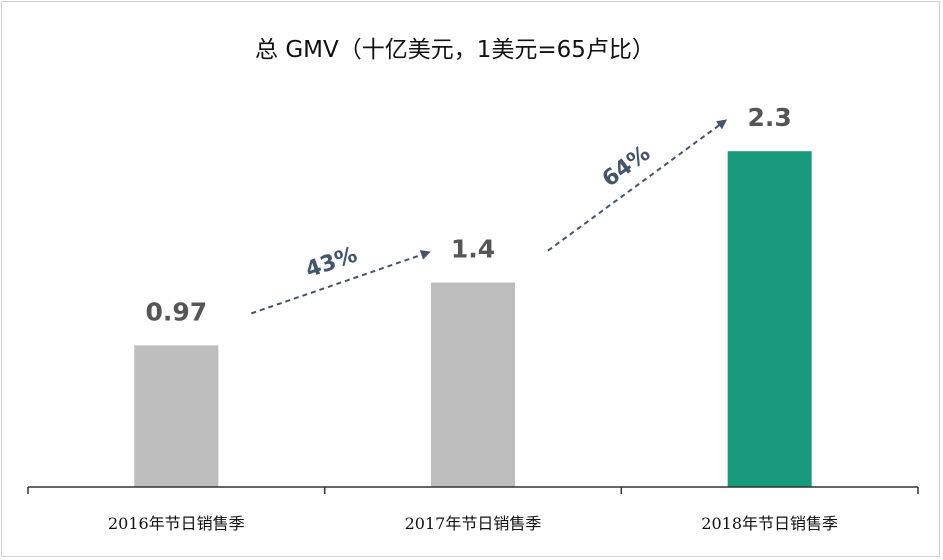  Describe the element at coordinates (770, 117) in the screenshot. I see `value-label-3: 2.3` at that location.